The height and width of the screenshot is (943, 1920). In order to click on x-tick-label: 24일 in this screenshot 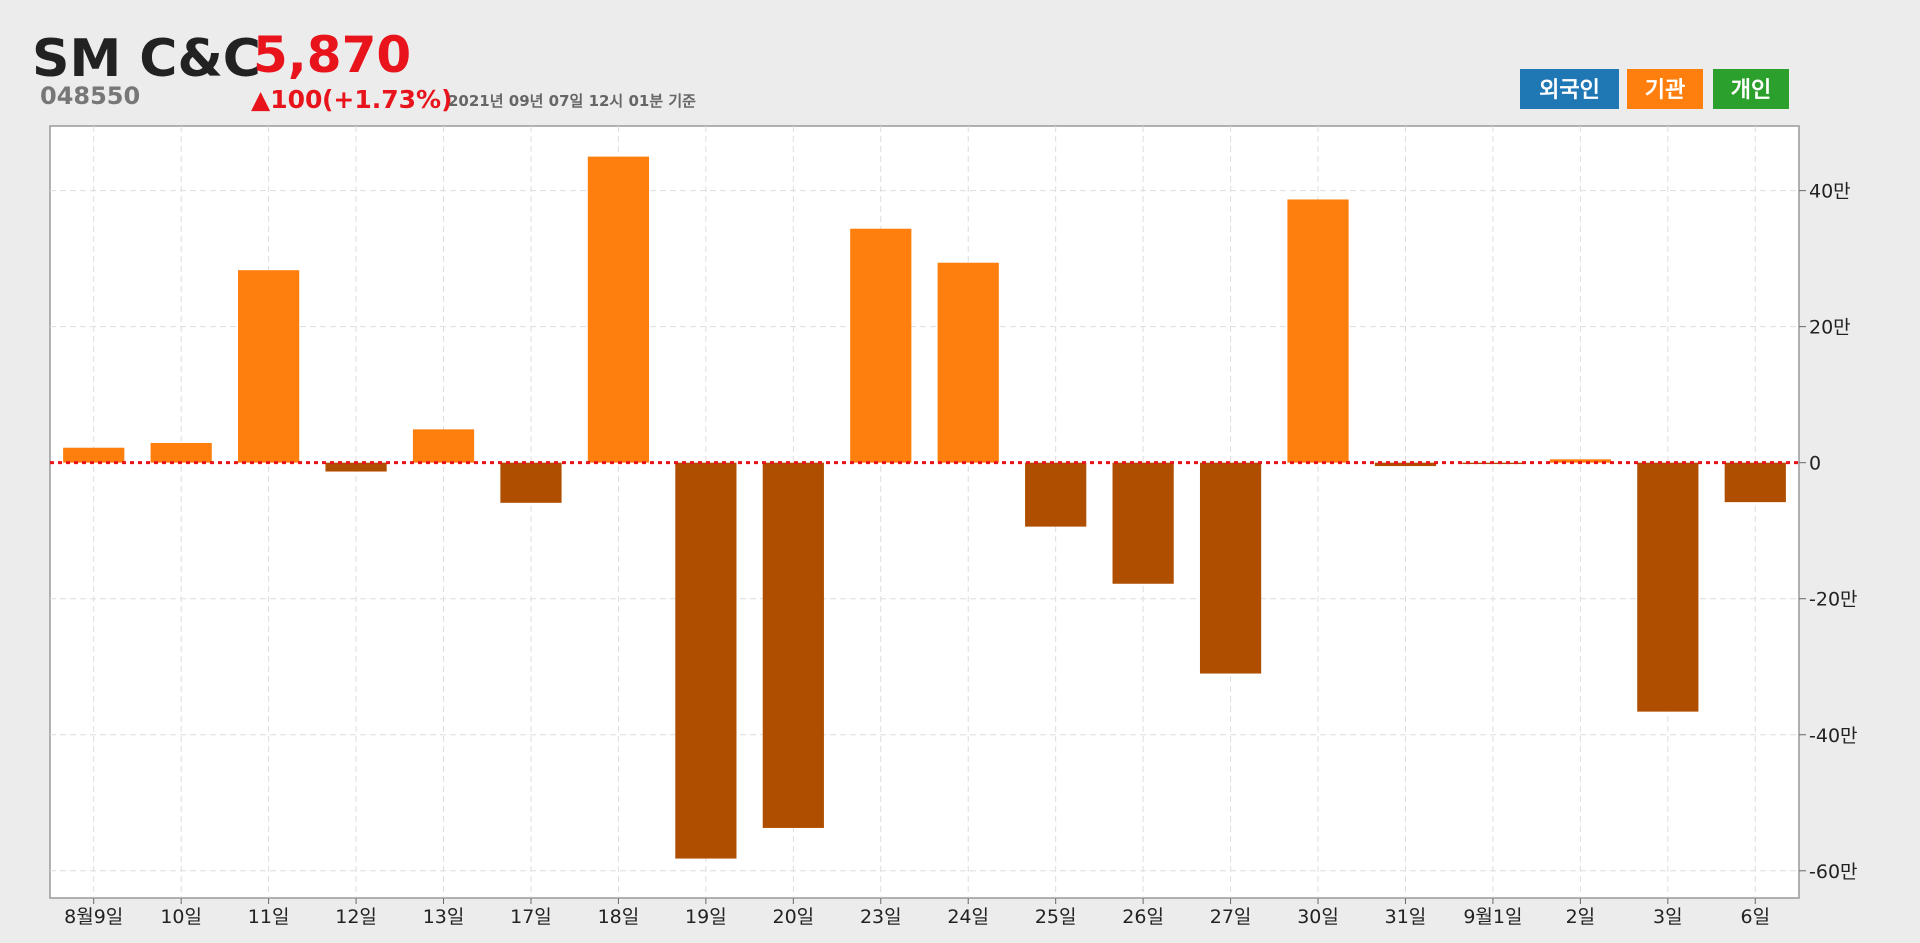, I will do `click(968, 917)`.